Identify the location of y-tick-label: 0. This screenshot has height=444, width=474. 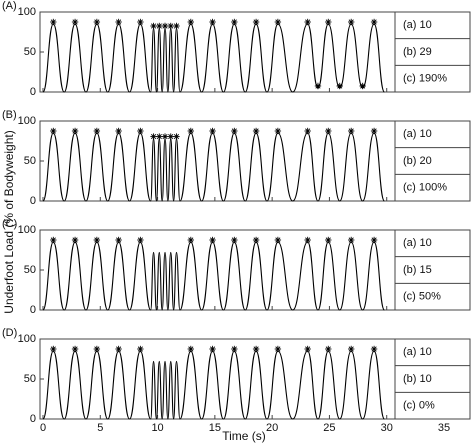
(33, 310).